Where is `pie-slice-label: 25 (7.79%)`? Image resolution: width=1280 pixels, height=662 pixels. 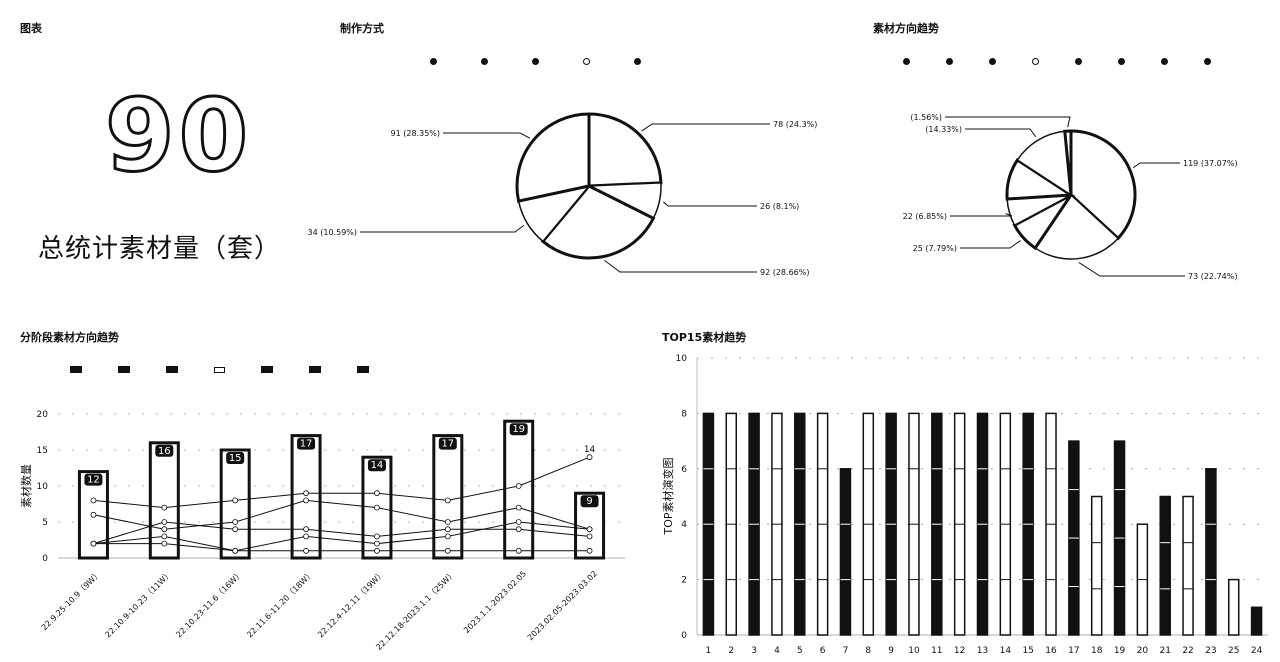
pie-slice-label: 25 (7.79%) is located at coordinates (935, 248).